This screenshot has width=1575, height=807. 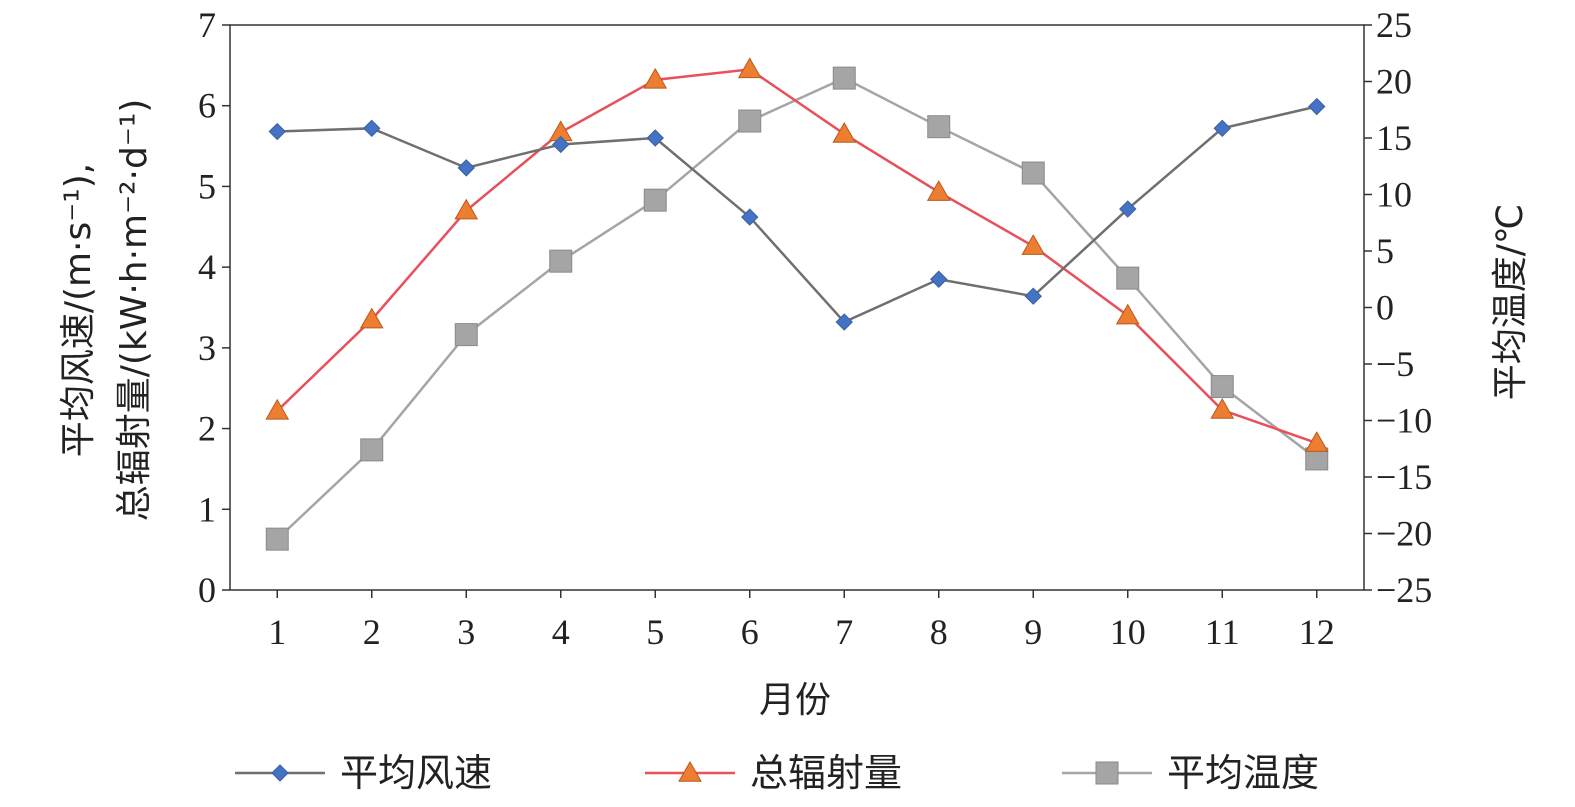 I want to click on legend: 平均风速 总辐射量 平均温度, so click(x=777, y=773).